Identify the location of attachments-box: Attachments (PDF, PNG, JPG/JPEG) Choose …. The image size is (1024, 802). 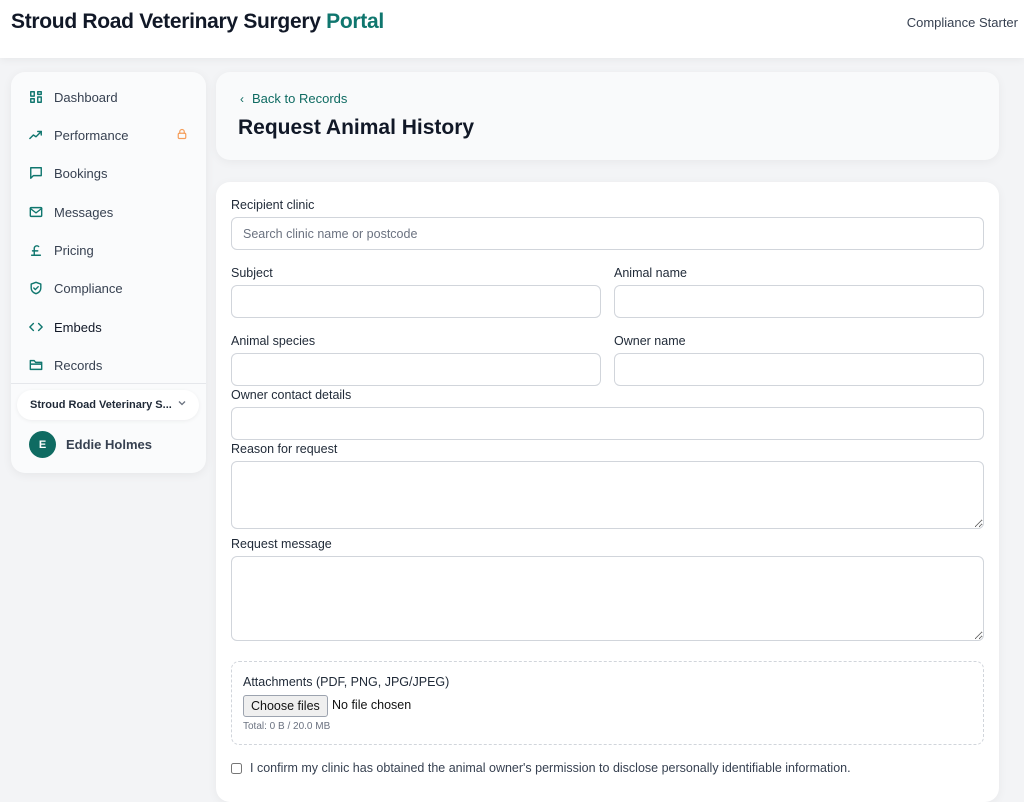
(607, 703).